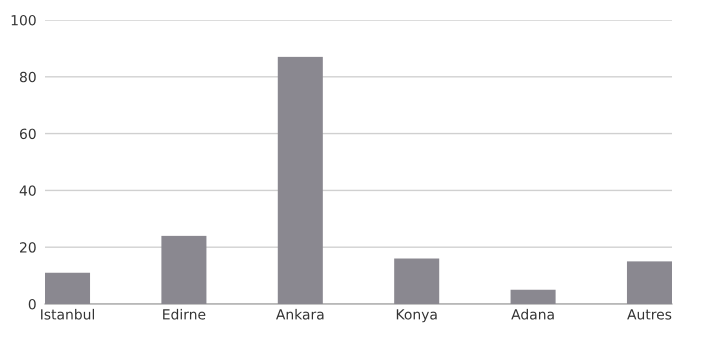 The height and width of the screenshot is (339, 707). What do you see at coordinates (28, 134) in the screenshot?
I see `y-tick-label: 60` at bounding box center [28, 134].